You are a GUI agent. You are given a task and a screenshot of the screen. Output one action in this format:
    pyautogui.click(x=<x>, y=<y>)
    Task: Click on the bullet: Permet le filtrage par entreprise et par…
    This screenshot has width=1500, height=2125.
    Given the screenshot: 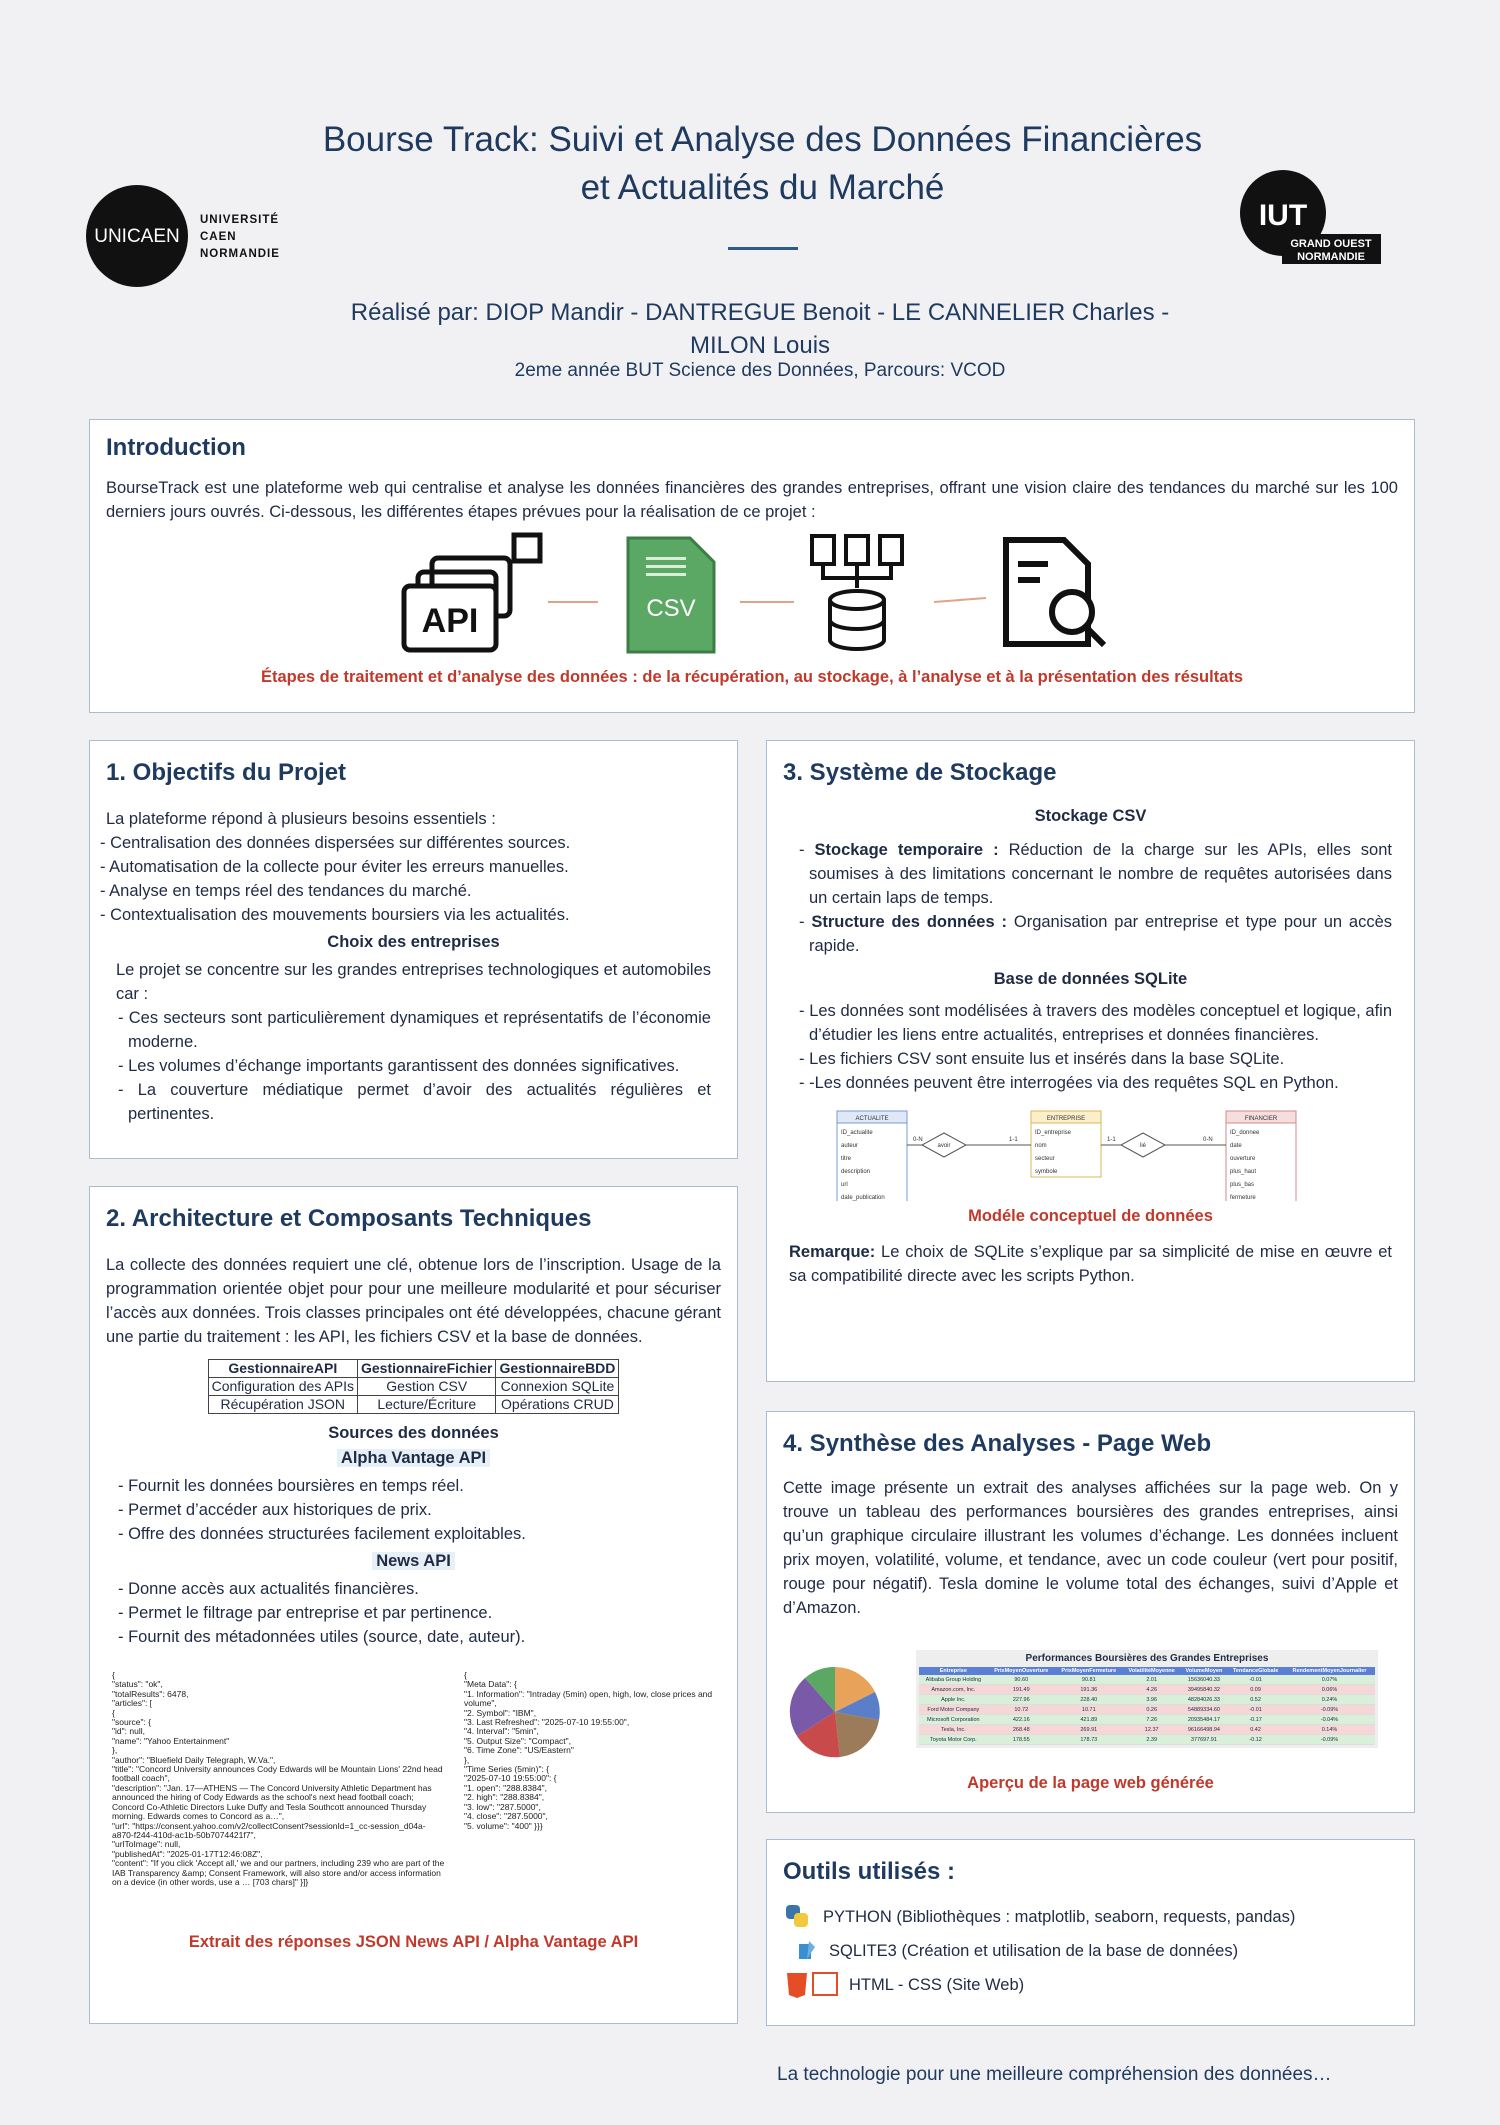 What is the action you would take?
    pyautogui.click(x=418, y=1613)
    